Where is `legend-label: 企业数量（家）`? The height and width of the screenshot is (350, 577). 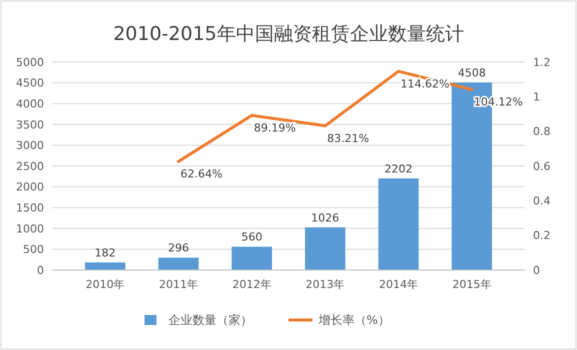 legend-label: 企业数量（家） is located at coordinates (210, 320).